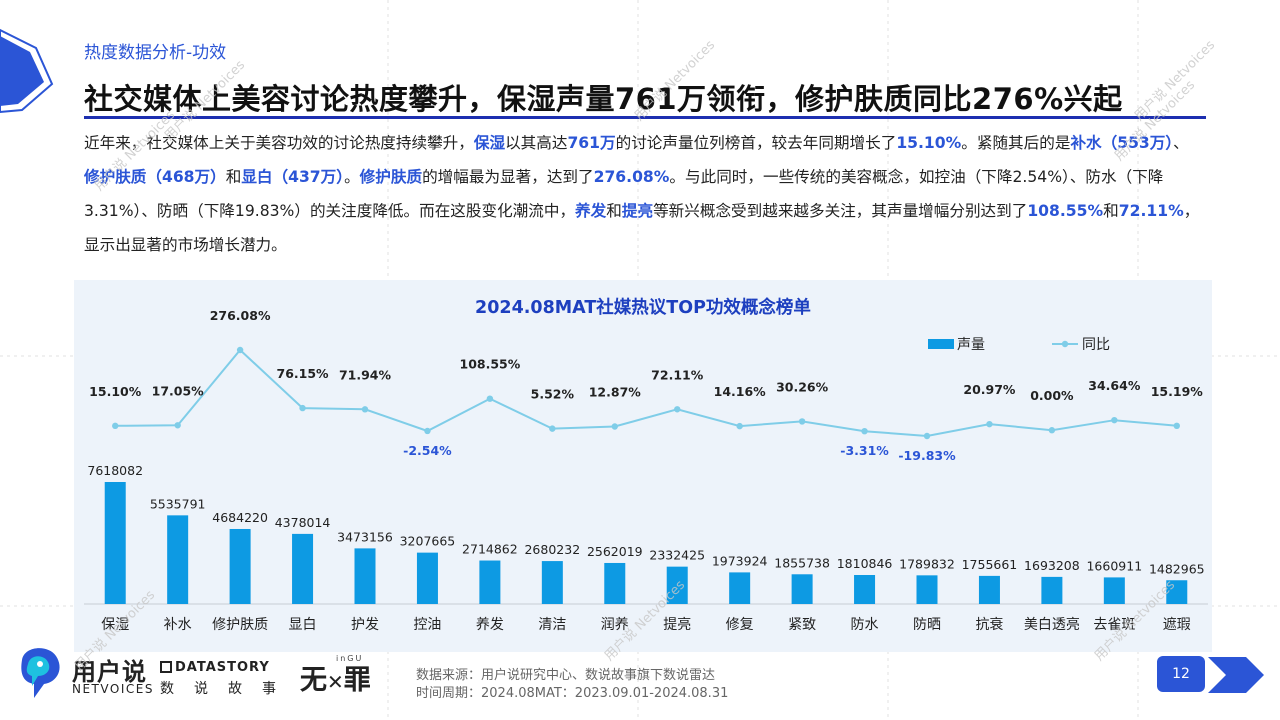  What do you see at coordinates (365, 536) in the screenshot?
I see `bar-value-label: 3473156` at bounding box center [365, 536].